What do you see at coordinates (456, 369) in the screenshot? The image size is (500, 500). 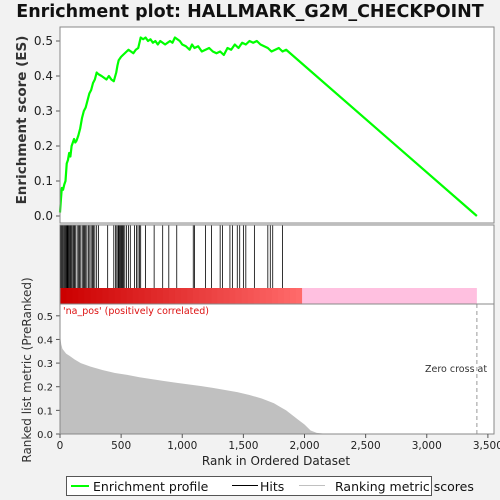 I see `zero-cross-label: Zero cross at` at bounding box center [456, 369].